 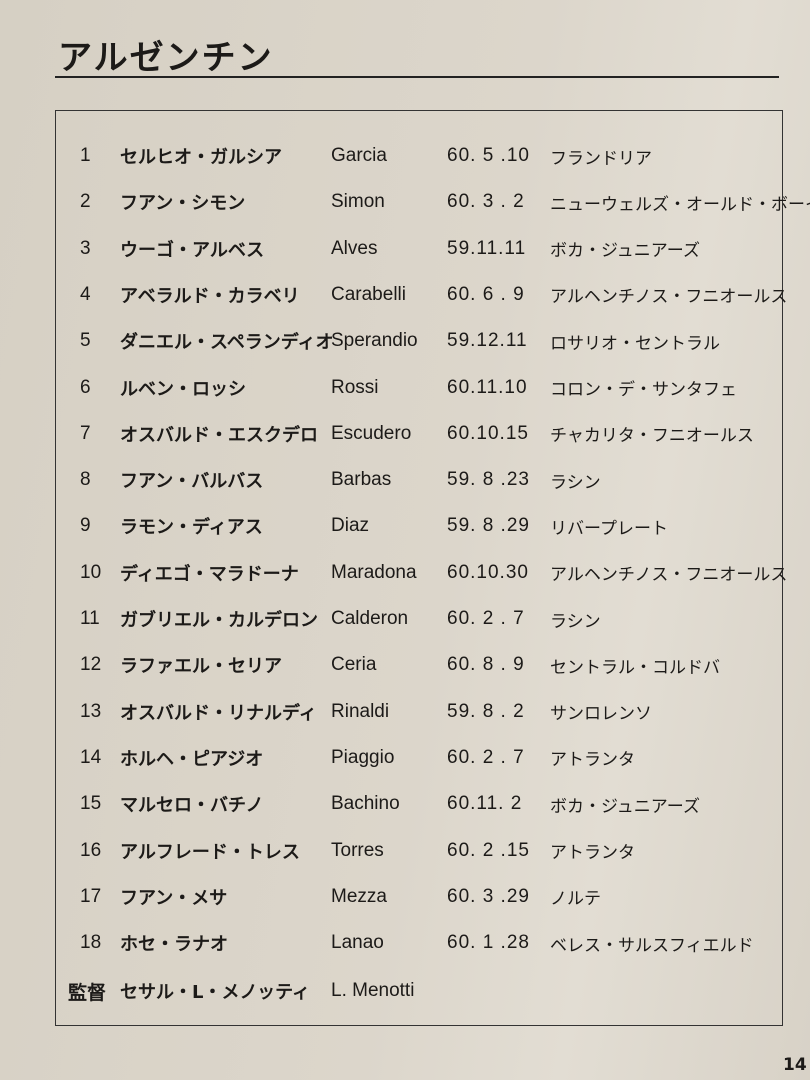 I want to click on player-number: 2, so click(x=85, y=202).